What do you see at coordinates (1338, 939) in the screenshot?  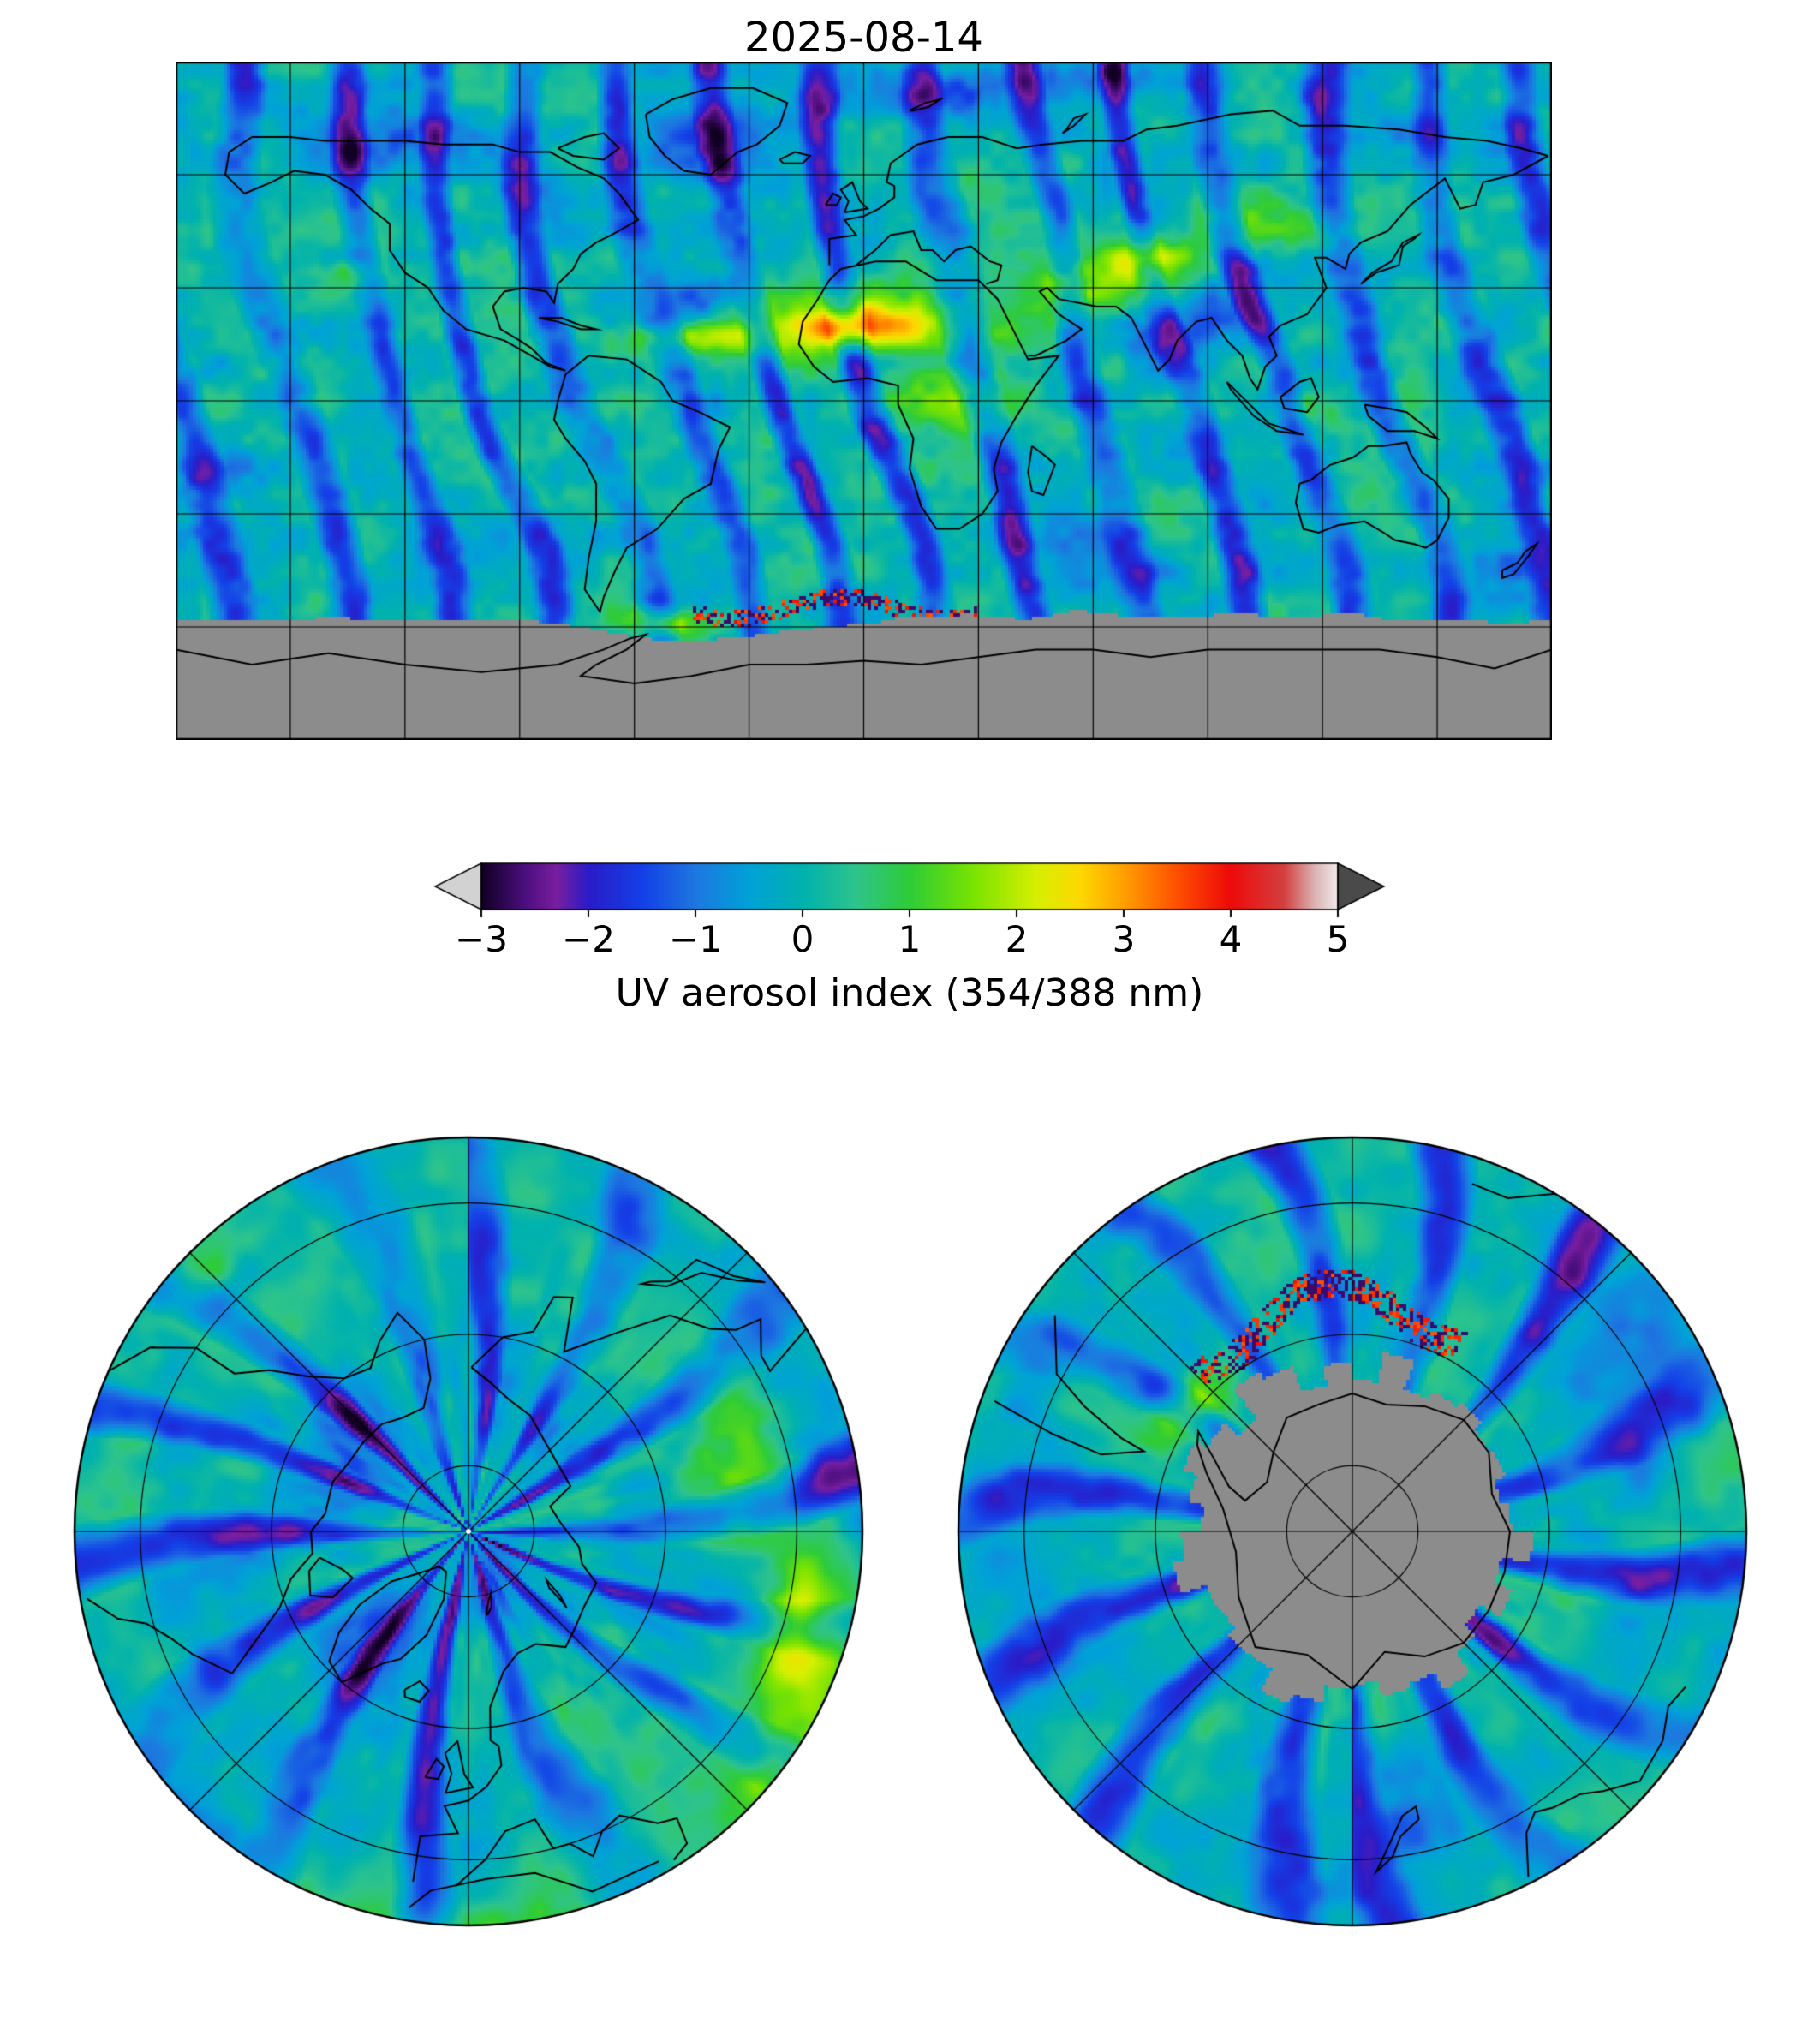 I see `colorbar-tick-label: 5` at bounding box center [1338, 939].